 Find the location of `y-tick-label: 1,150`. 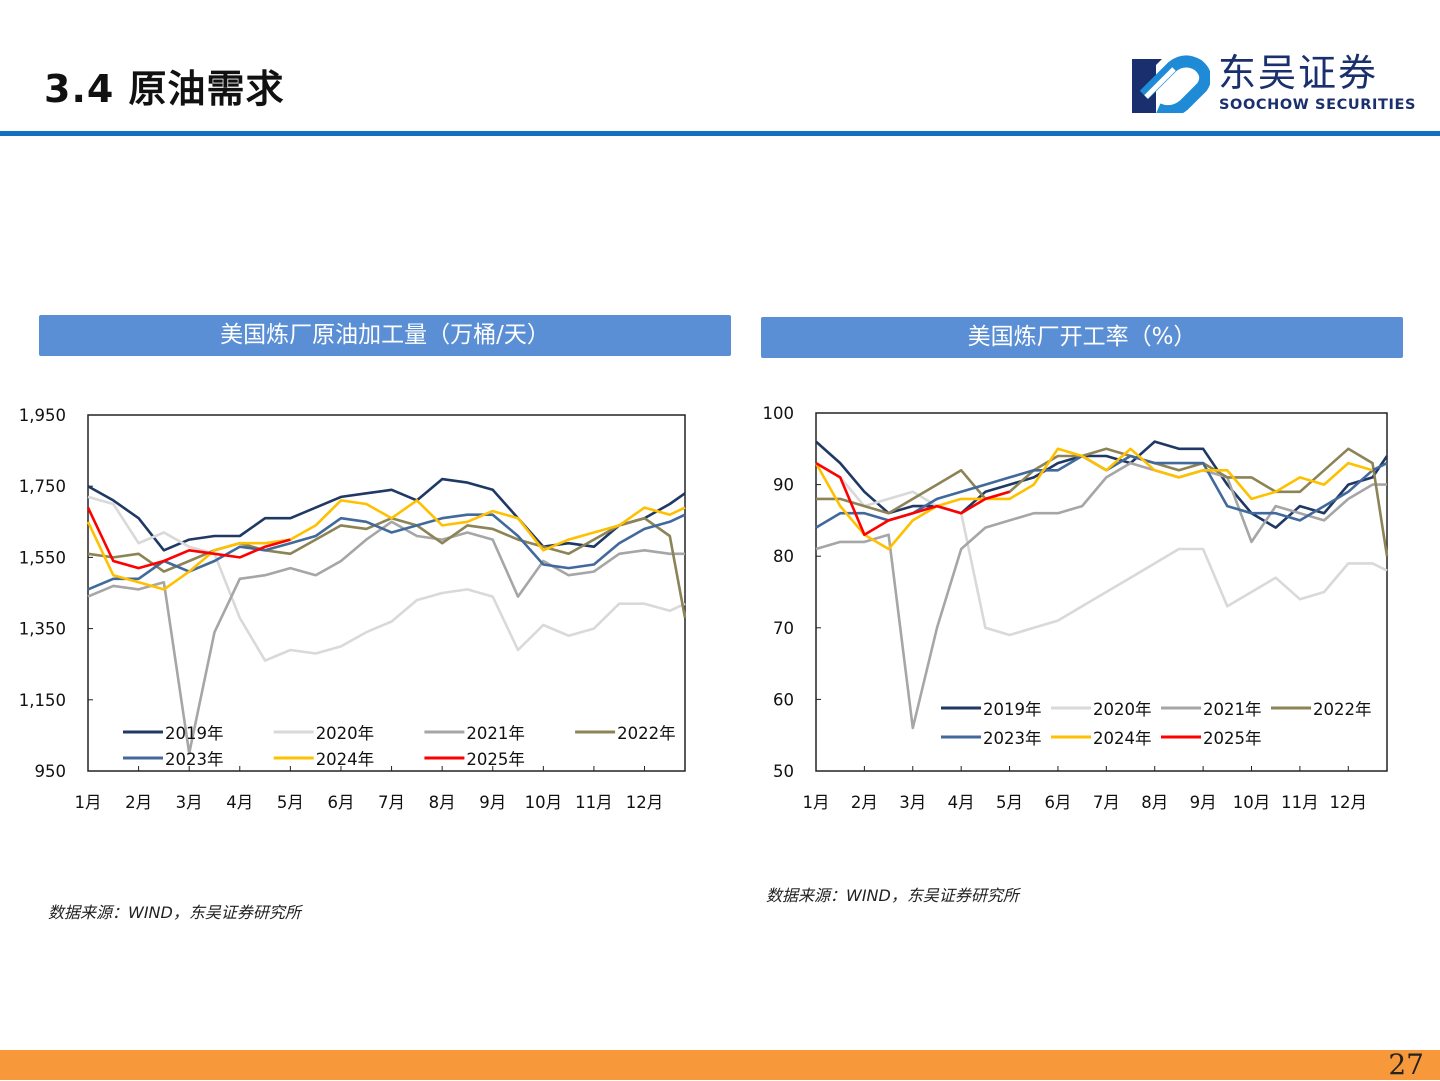

y-tick-label: 1,150 is located at coordinates (42, 700).